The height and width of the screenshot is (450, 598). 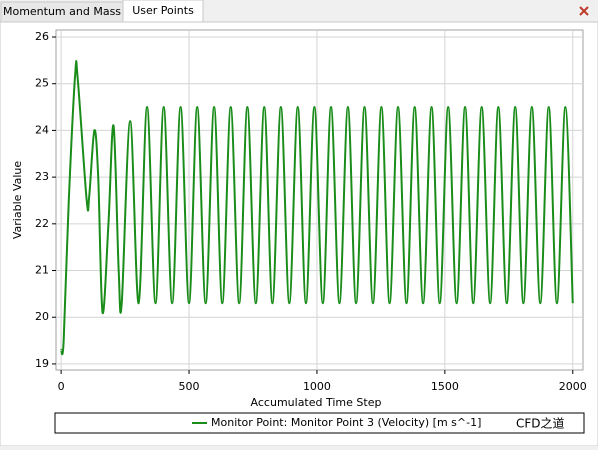 I want to click on y-tick-label: 25, so click(x=42, y=83).